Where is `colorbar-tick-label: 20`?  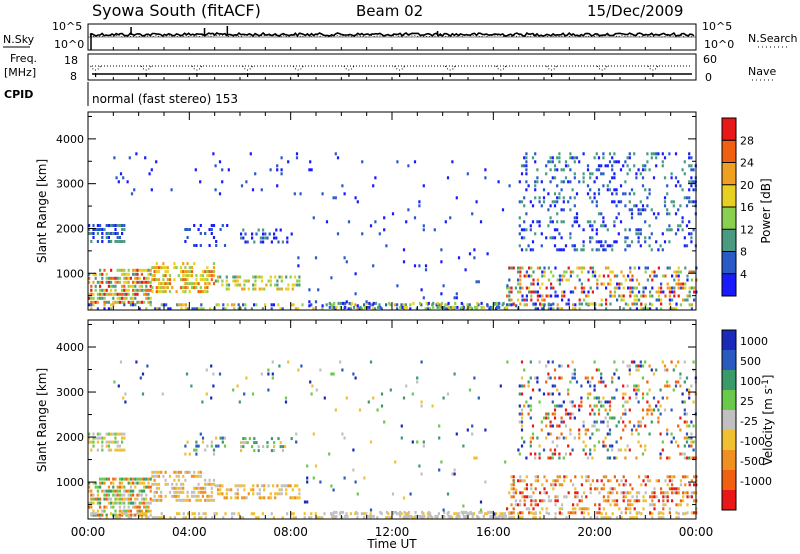
colorbar-tick-label: 20 is located at coordinates (747, 185).